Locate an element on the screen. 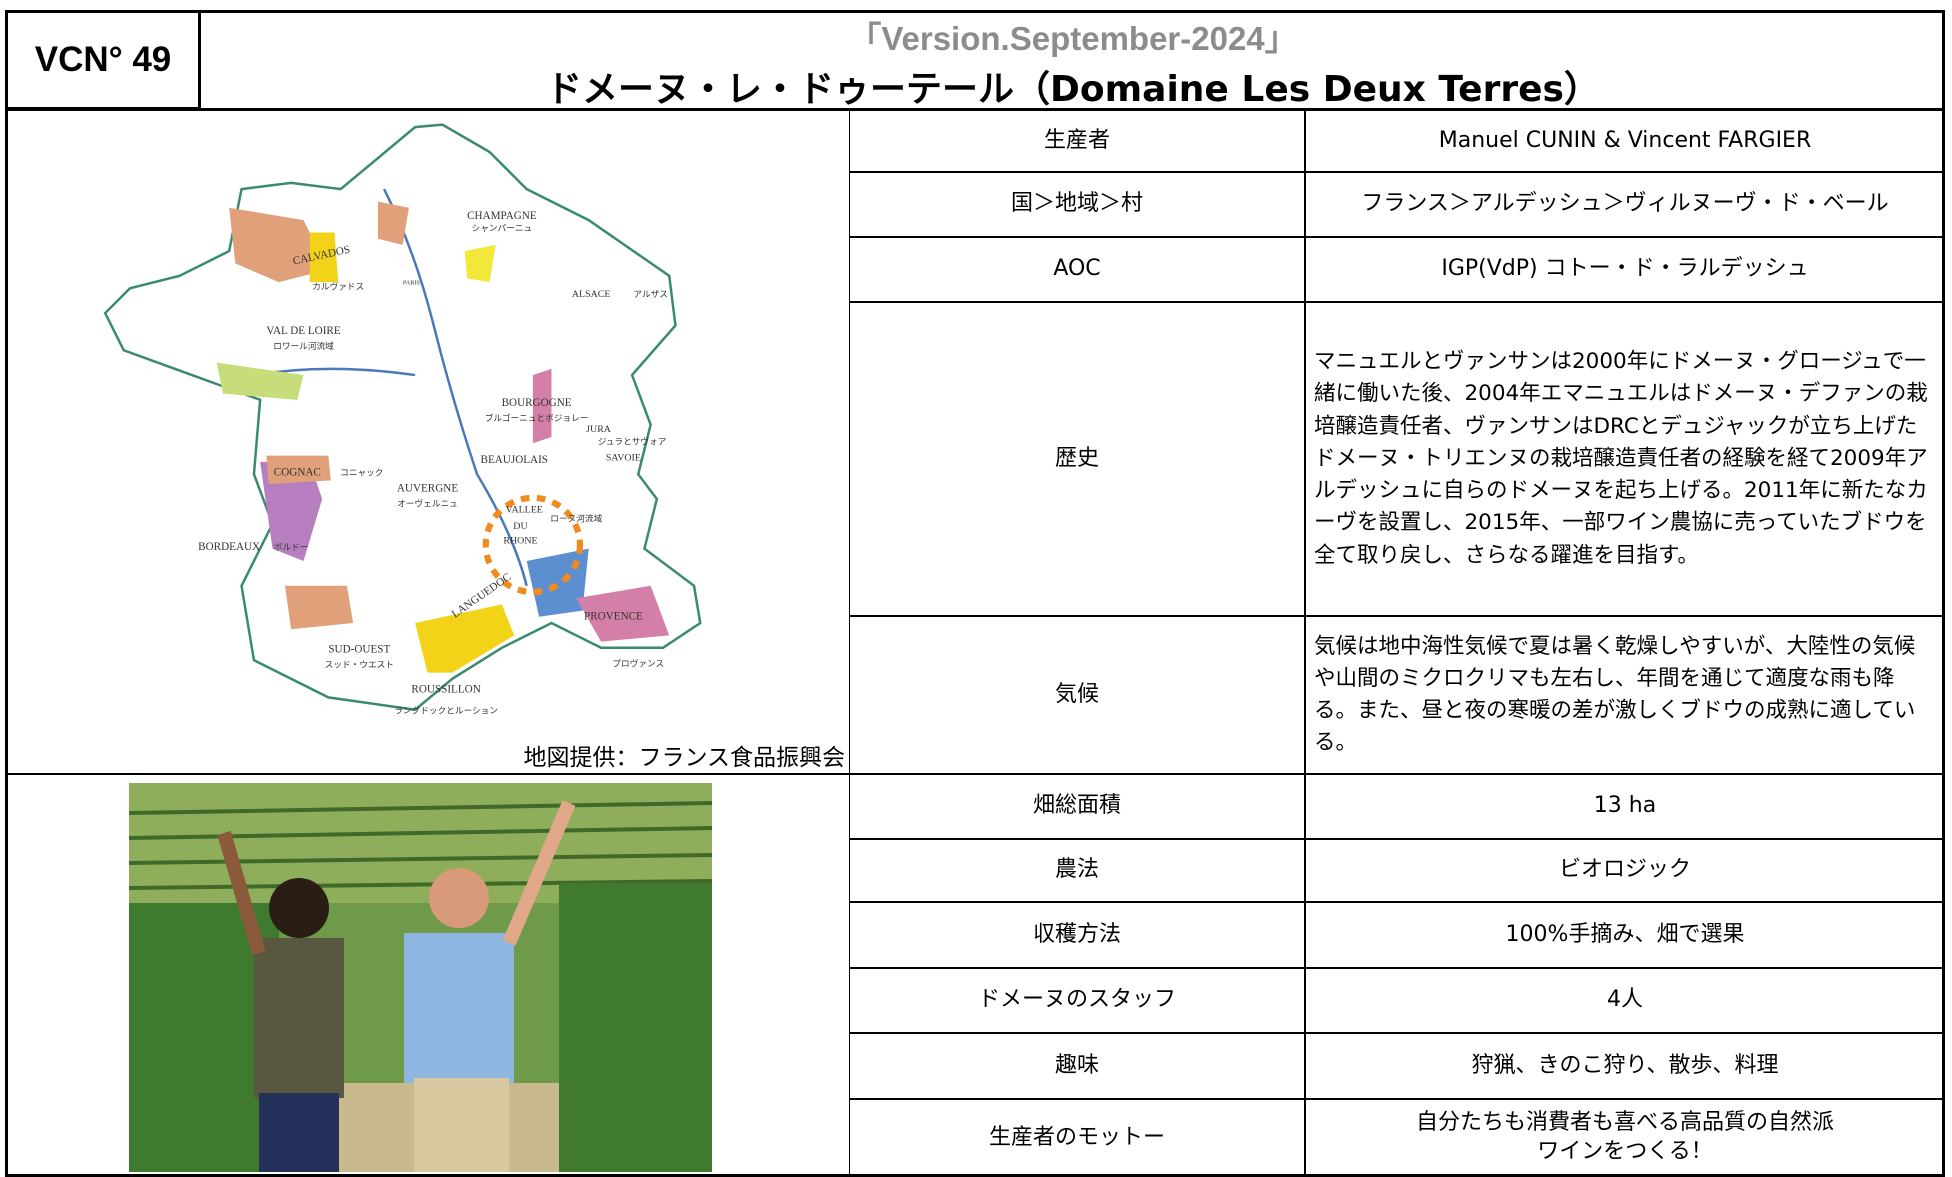 Image resolution: width=1952 pixels, height=1177 pixels. region-calvados is located at coordinates (279, 245).